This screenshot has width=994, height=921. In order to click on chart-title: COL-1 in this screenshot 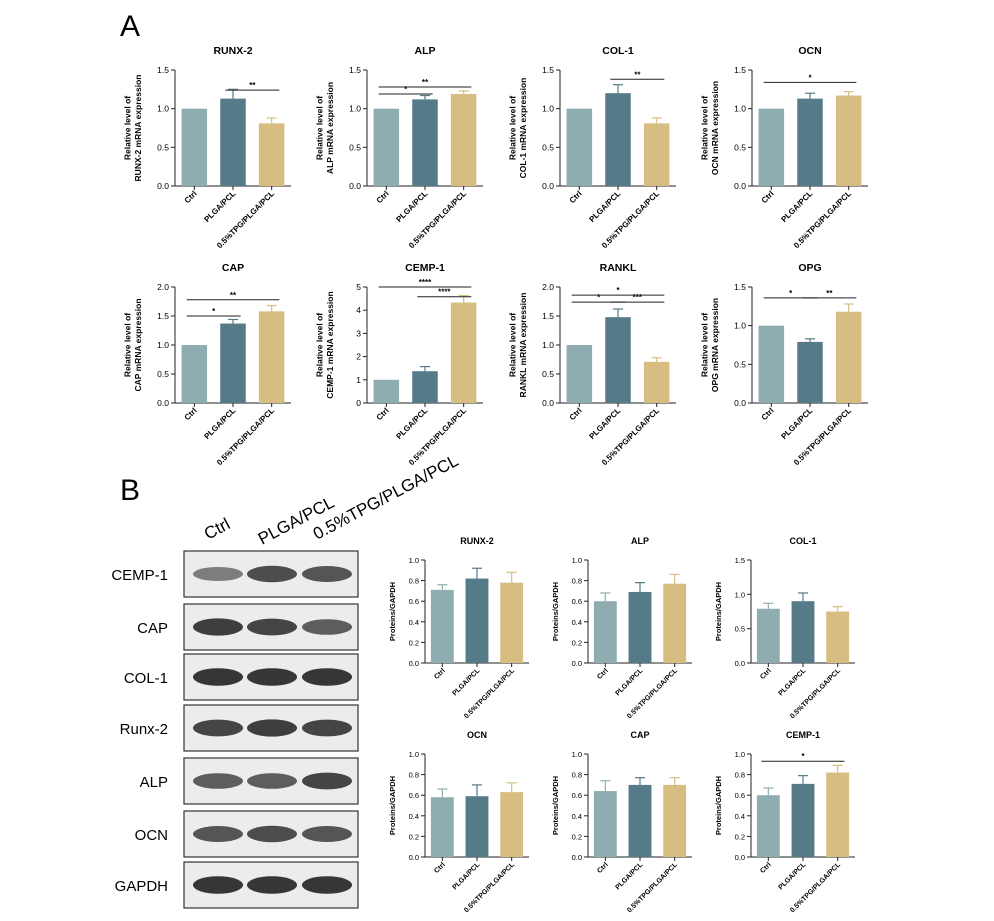, I will do `click(803, 541)`.